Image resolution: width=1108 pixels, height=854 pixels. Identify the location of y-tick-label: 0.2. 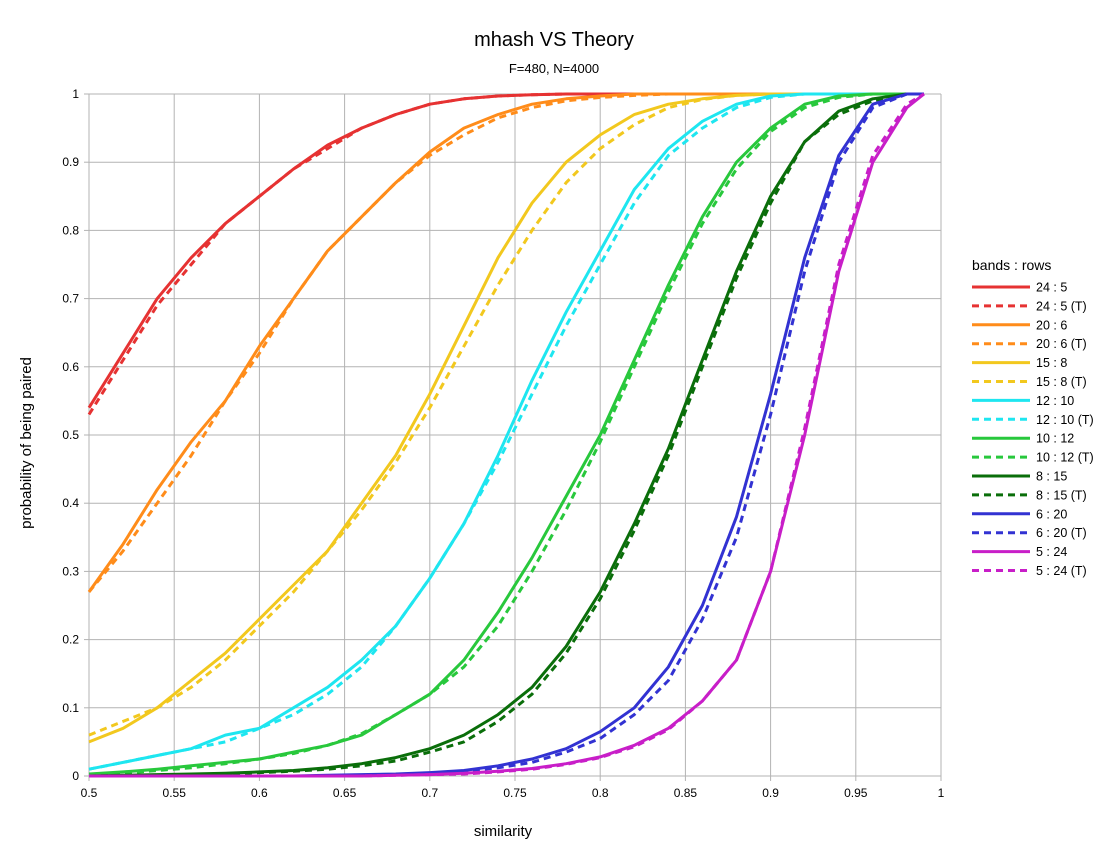
(70, 640).